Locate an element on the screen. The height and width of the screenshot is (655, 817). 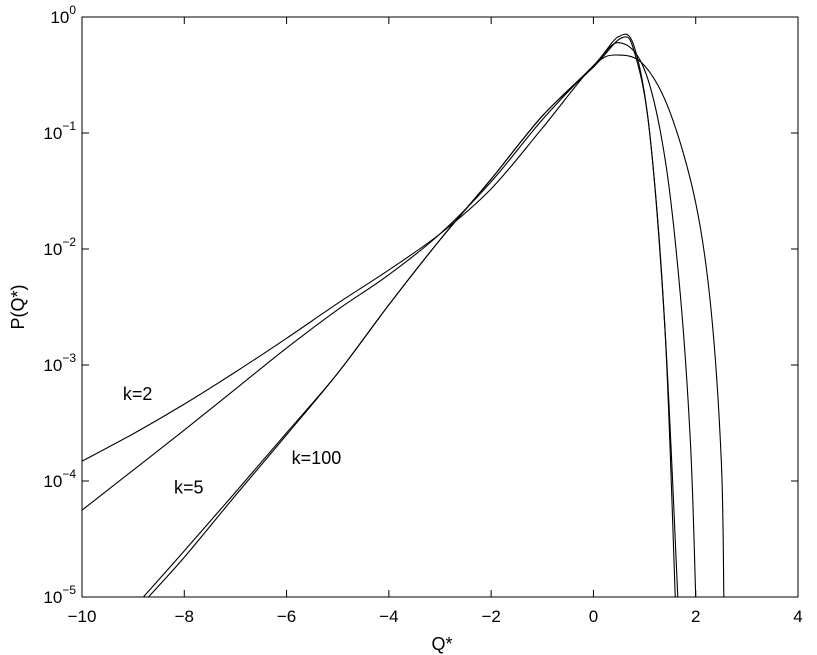
annotations-group: k=2 k=5 k=100 is located at coordinates (232, 441).